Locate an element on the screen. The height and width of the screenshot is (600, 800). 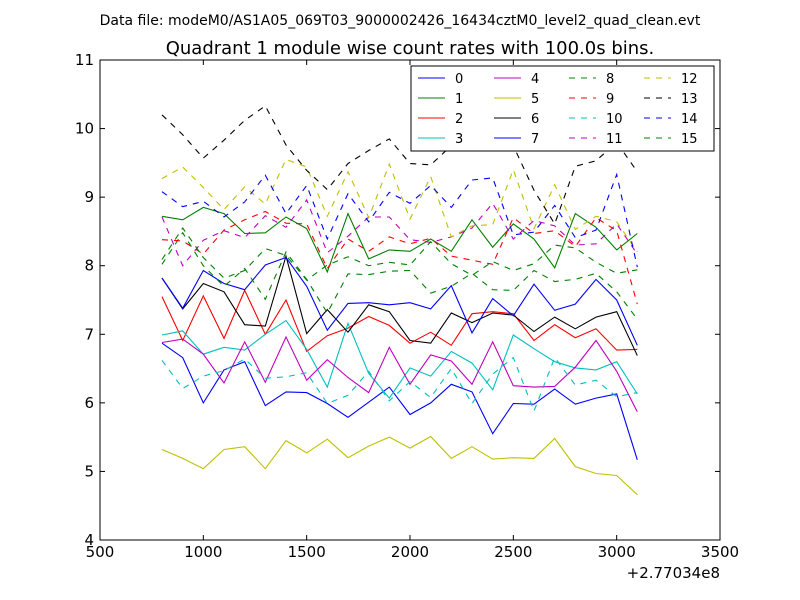
legend-label-7: 7 is located at coordinates (535, 139).